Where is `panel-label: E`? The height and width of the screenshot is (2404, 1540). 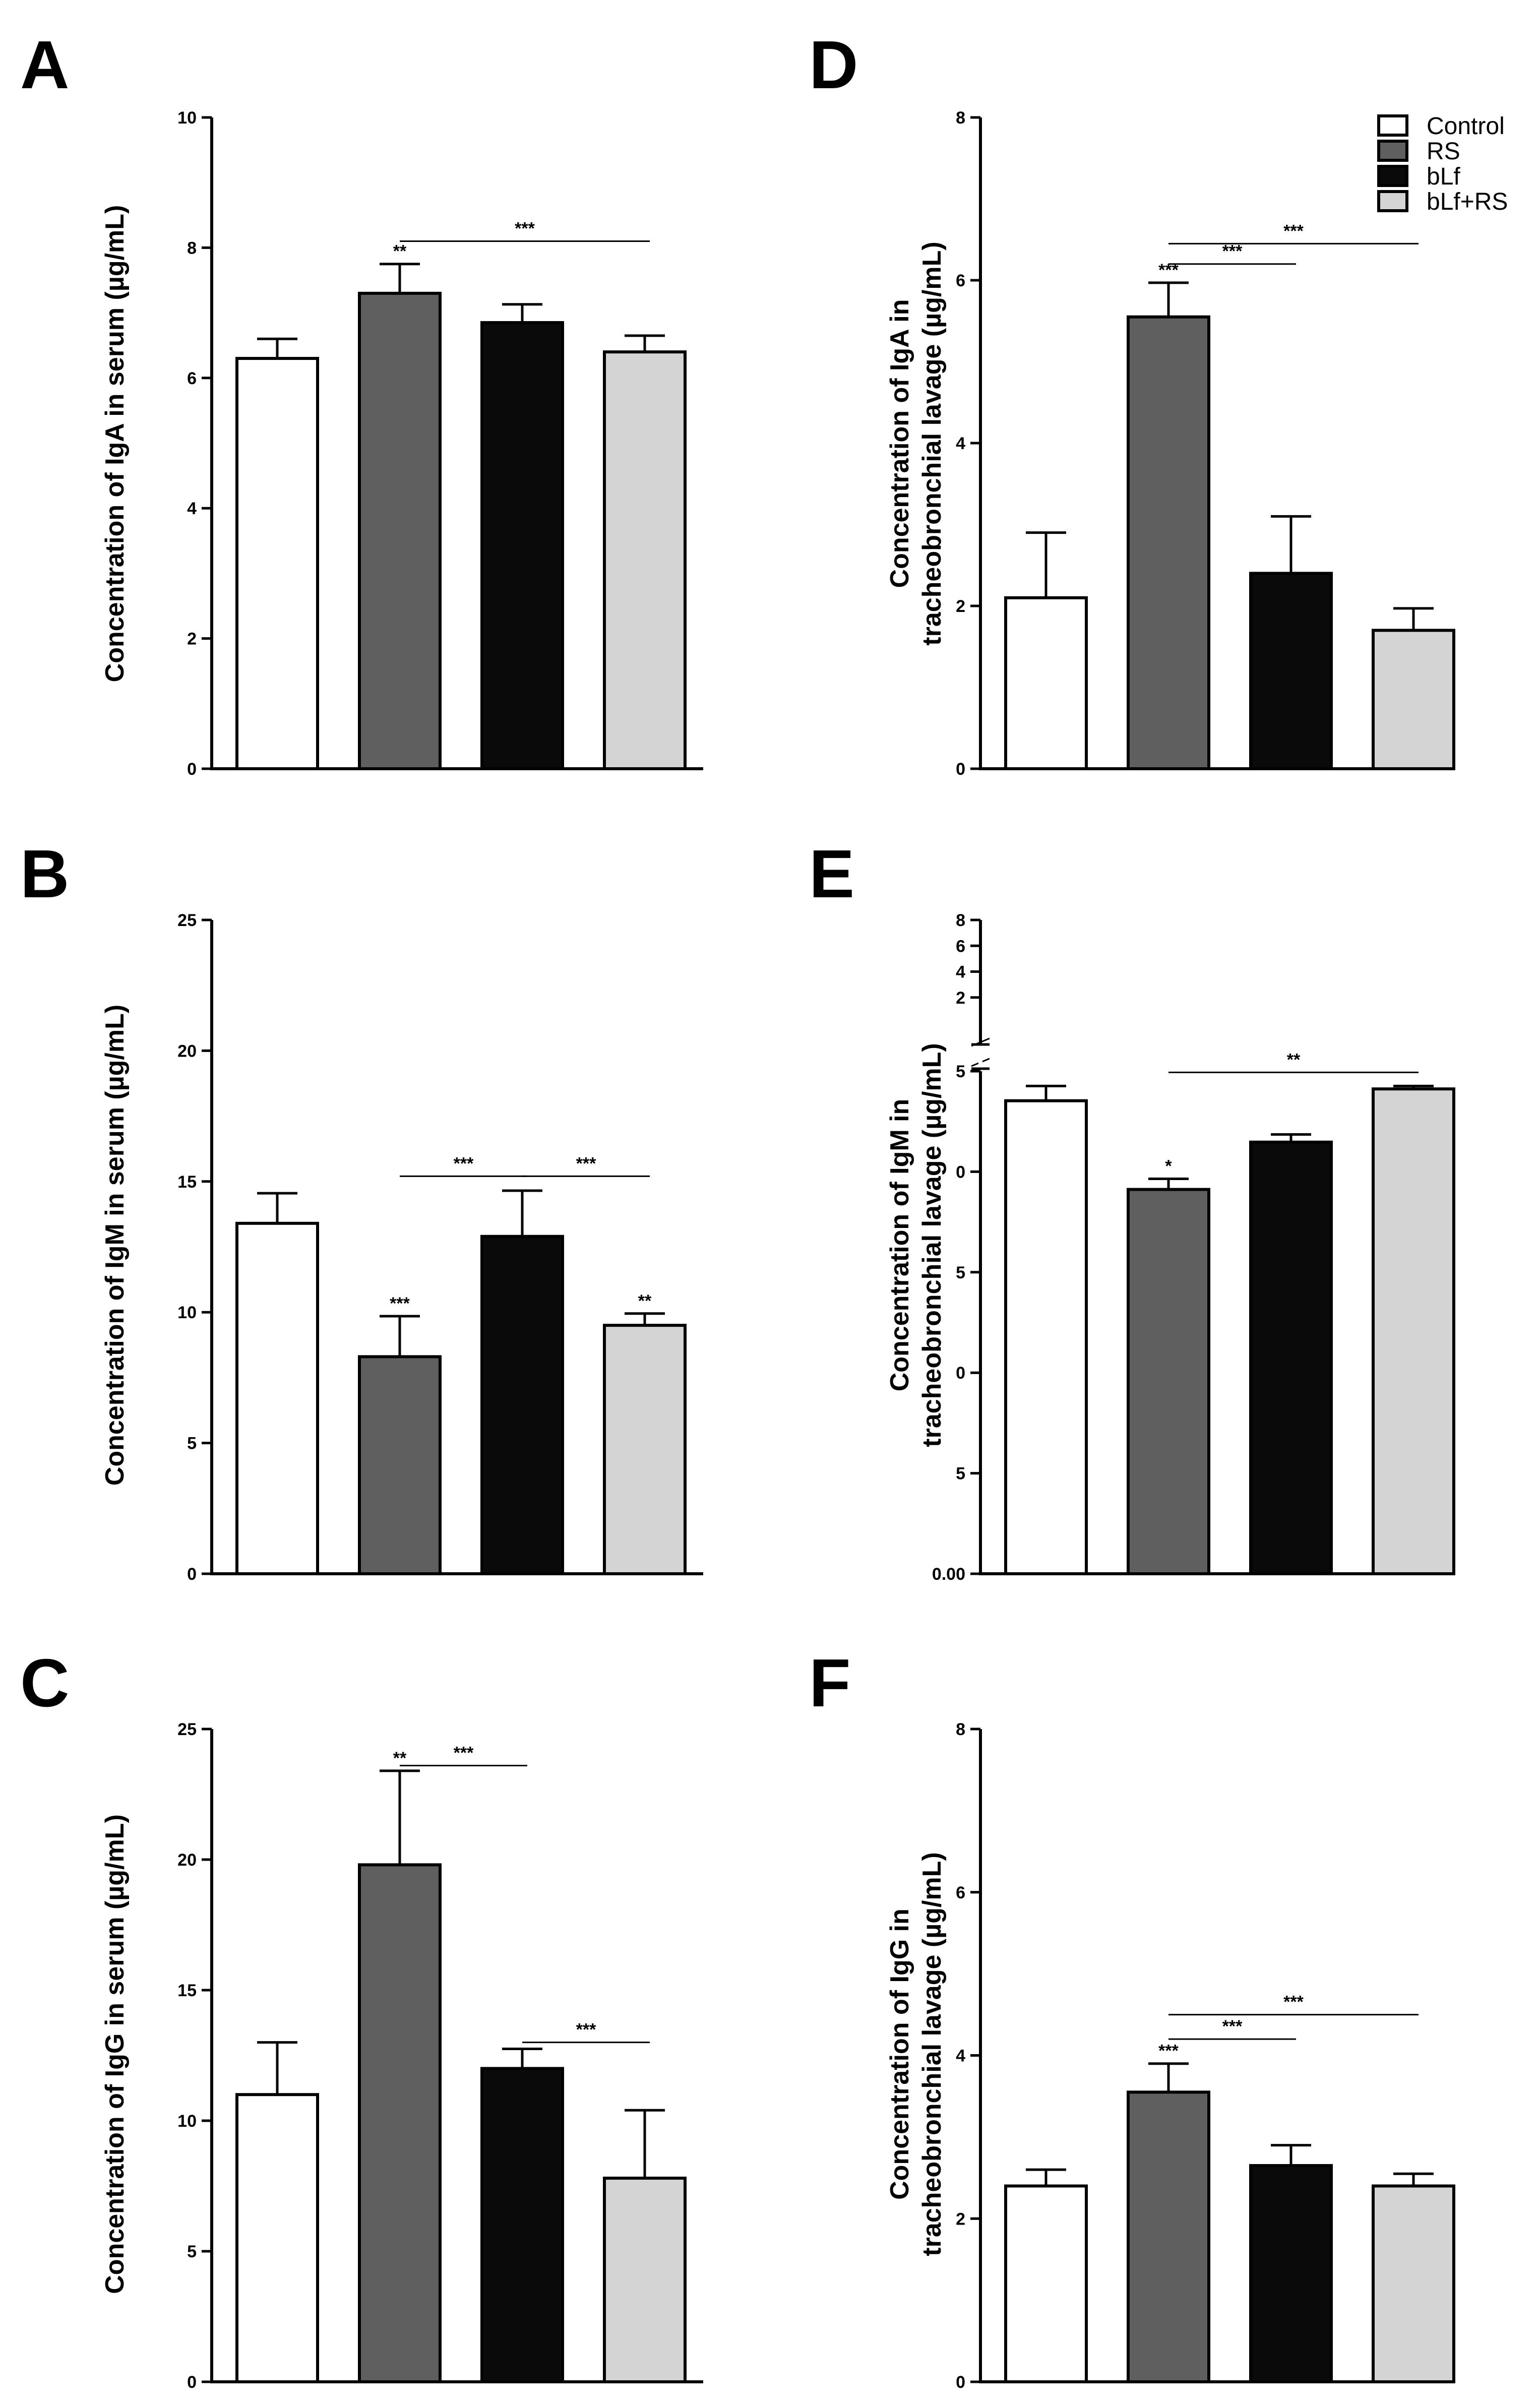
panel-label: E is located at coordinates (831, 874).